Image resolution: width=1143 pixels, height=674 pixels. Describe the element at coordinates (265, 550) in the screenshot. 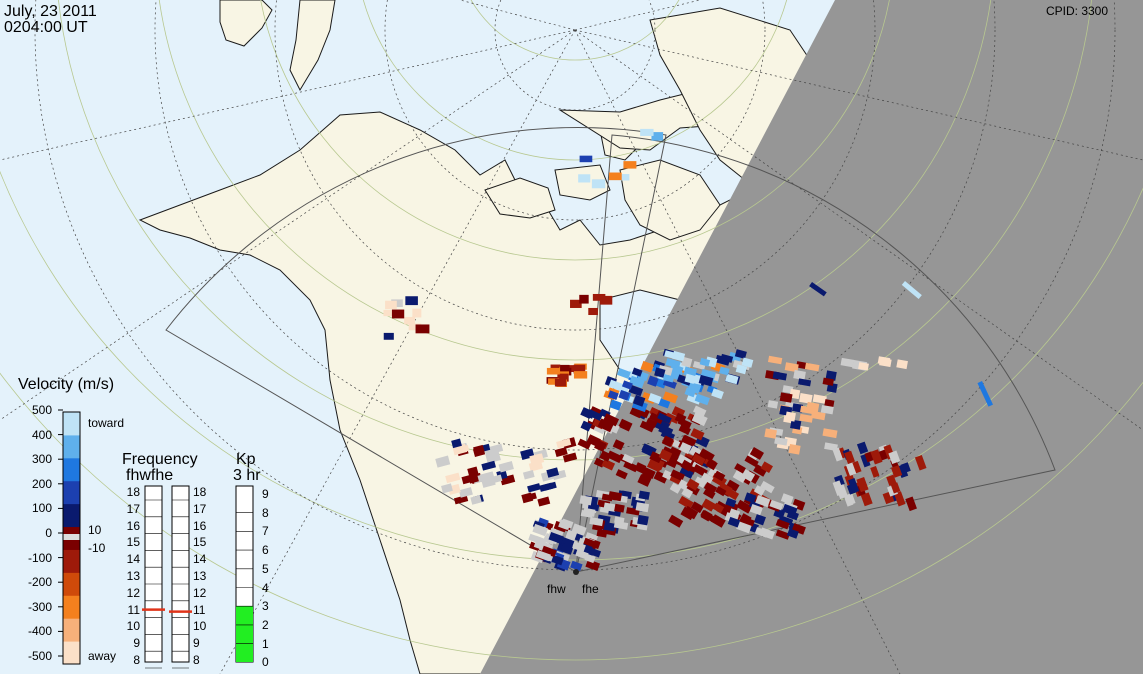

I see `kp-scale-label: 6` at that location.